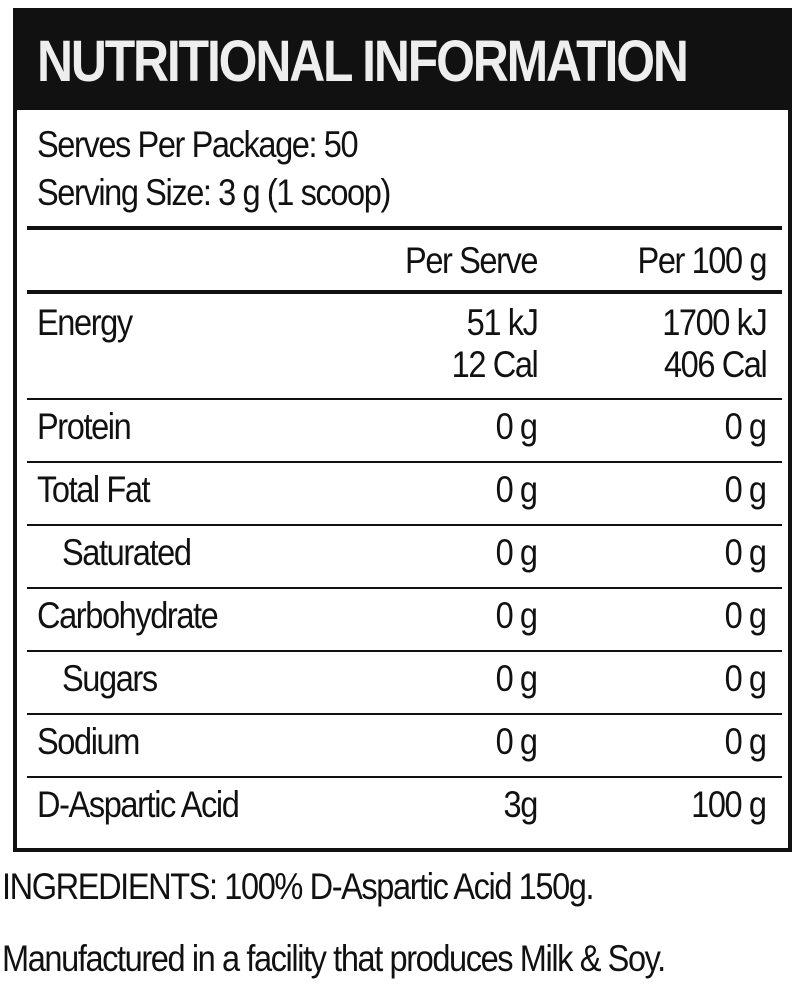 The width and height of the screenshot is (800, 998). Describe the element at coordinates (729, 804) in the screenshot. I see `per-100g-value: 100 g` at that location.